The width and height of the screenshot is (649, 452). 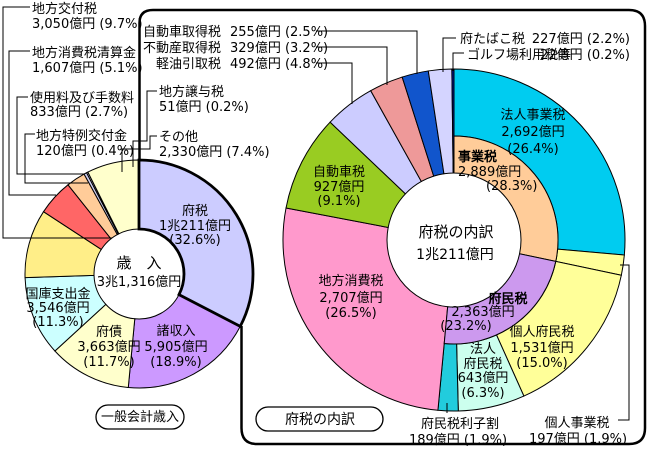 I want to click on label-houjin-fuminzei-2: 府民税, so click(x=482, y=364).